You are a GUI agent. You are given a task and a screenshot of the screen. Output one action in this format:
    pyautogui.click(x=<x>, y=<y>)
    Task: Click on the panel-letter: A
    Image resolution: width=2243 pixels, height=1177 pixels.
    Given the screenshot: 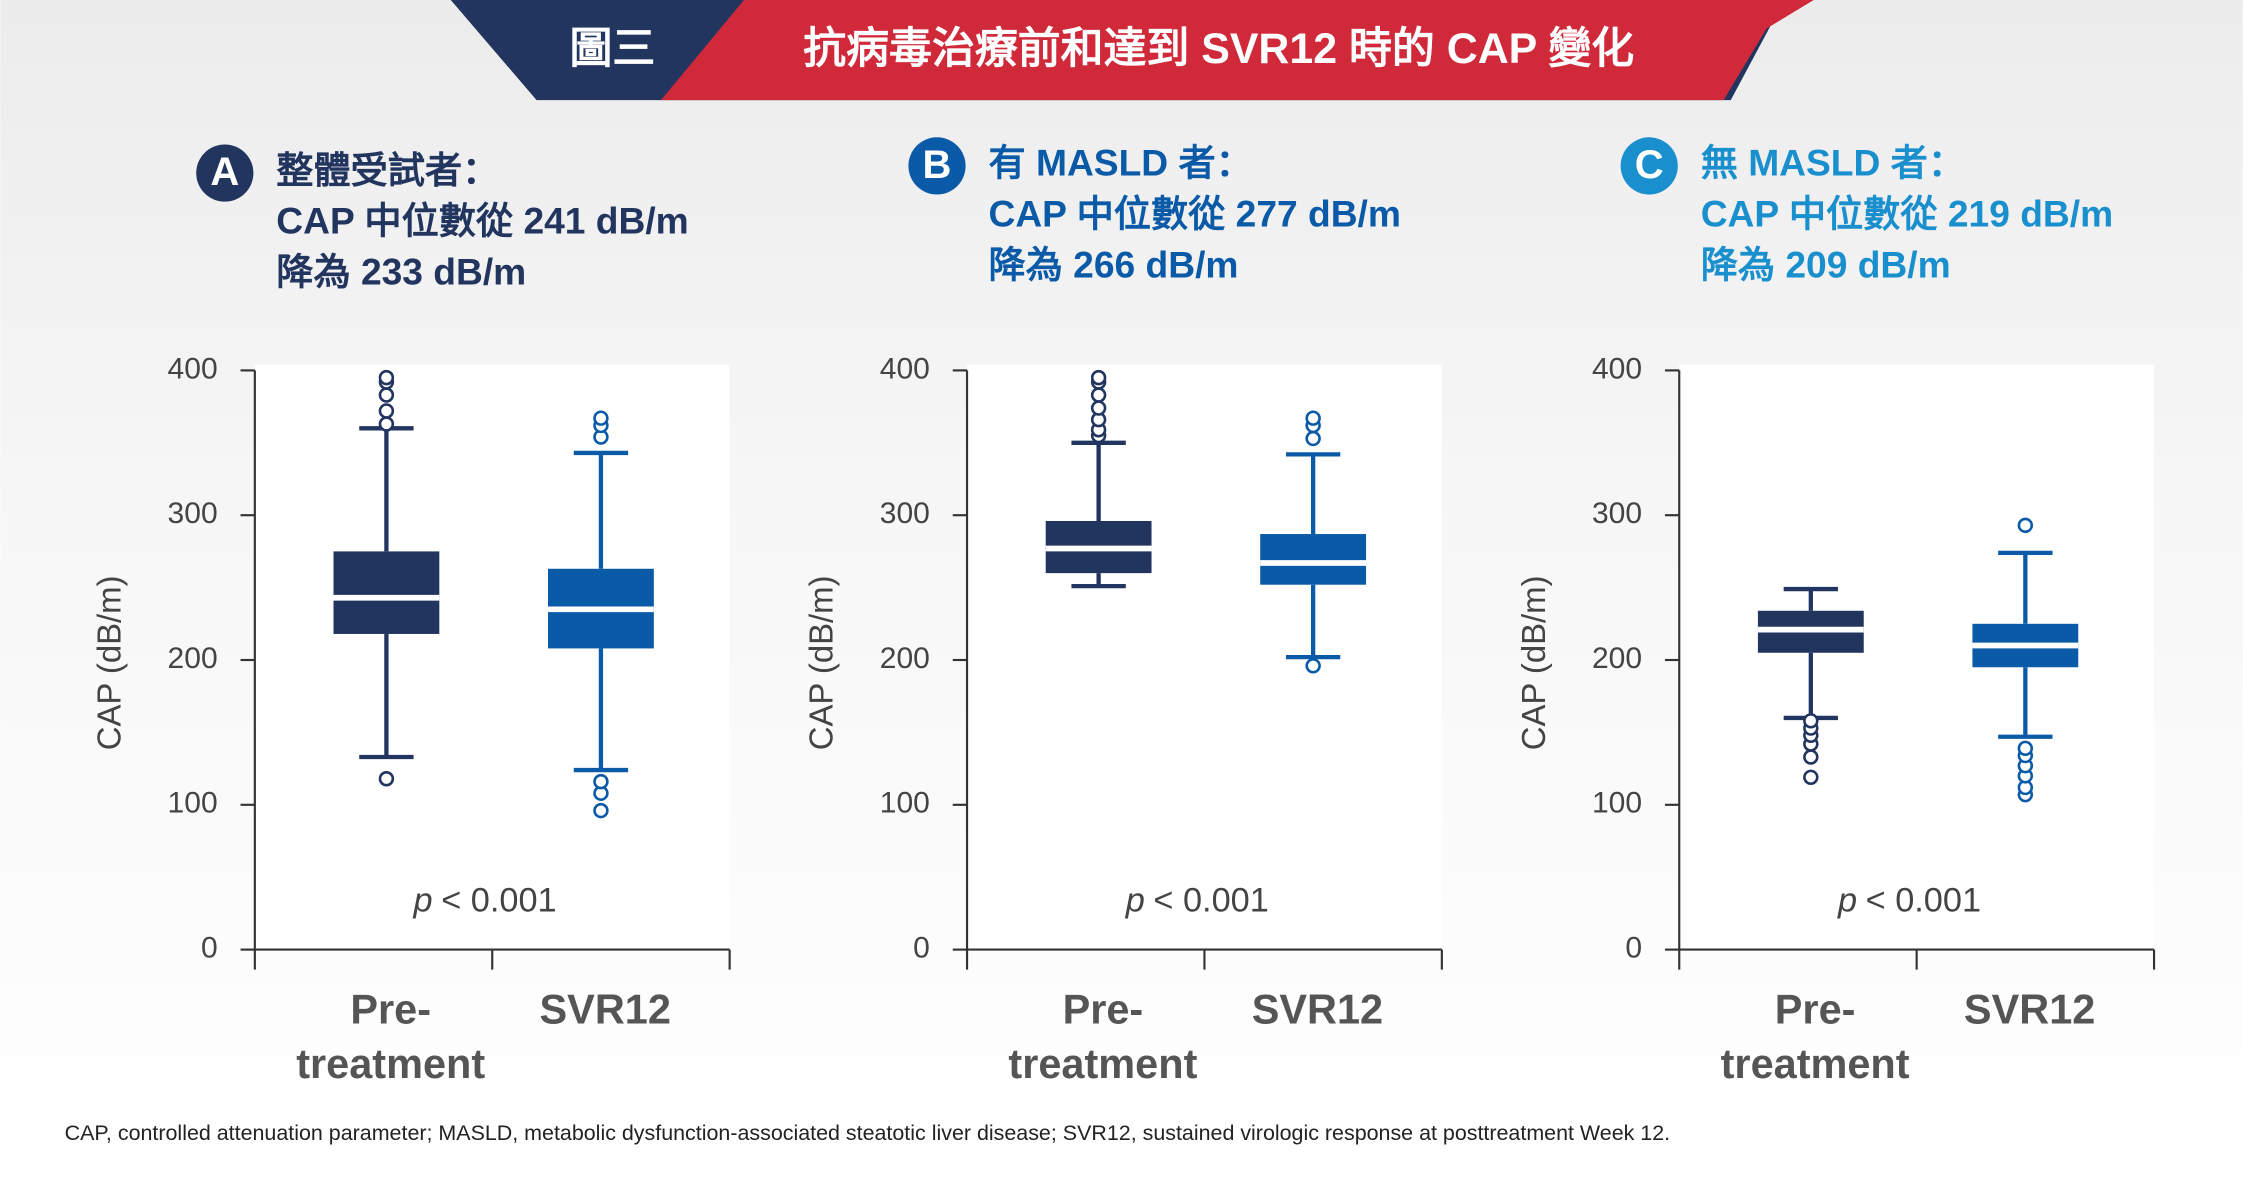 What is the action you would take?
    pyautogui.click(x=224, y=172)
    